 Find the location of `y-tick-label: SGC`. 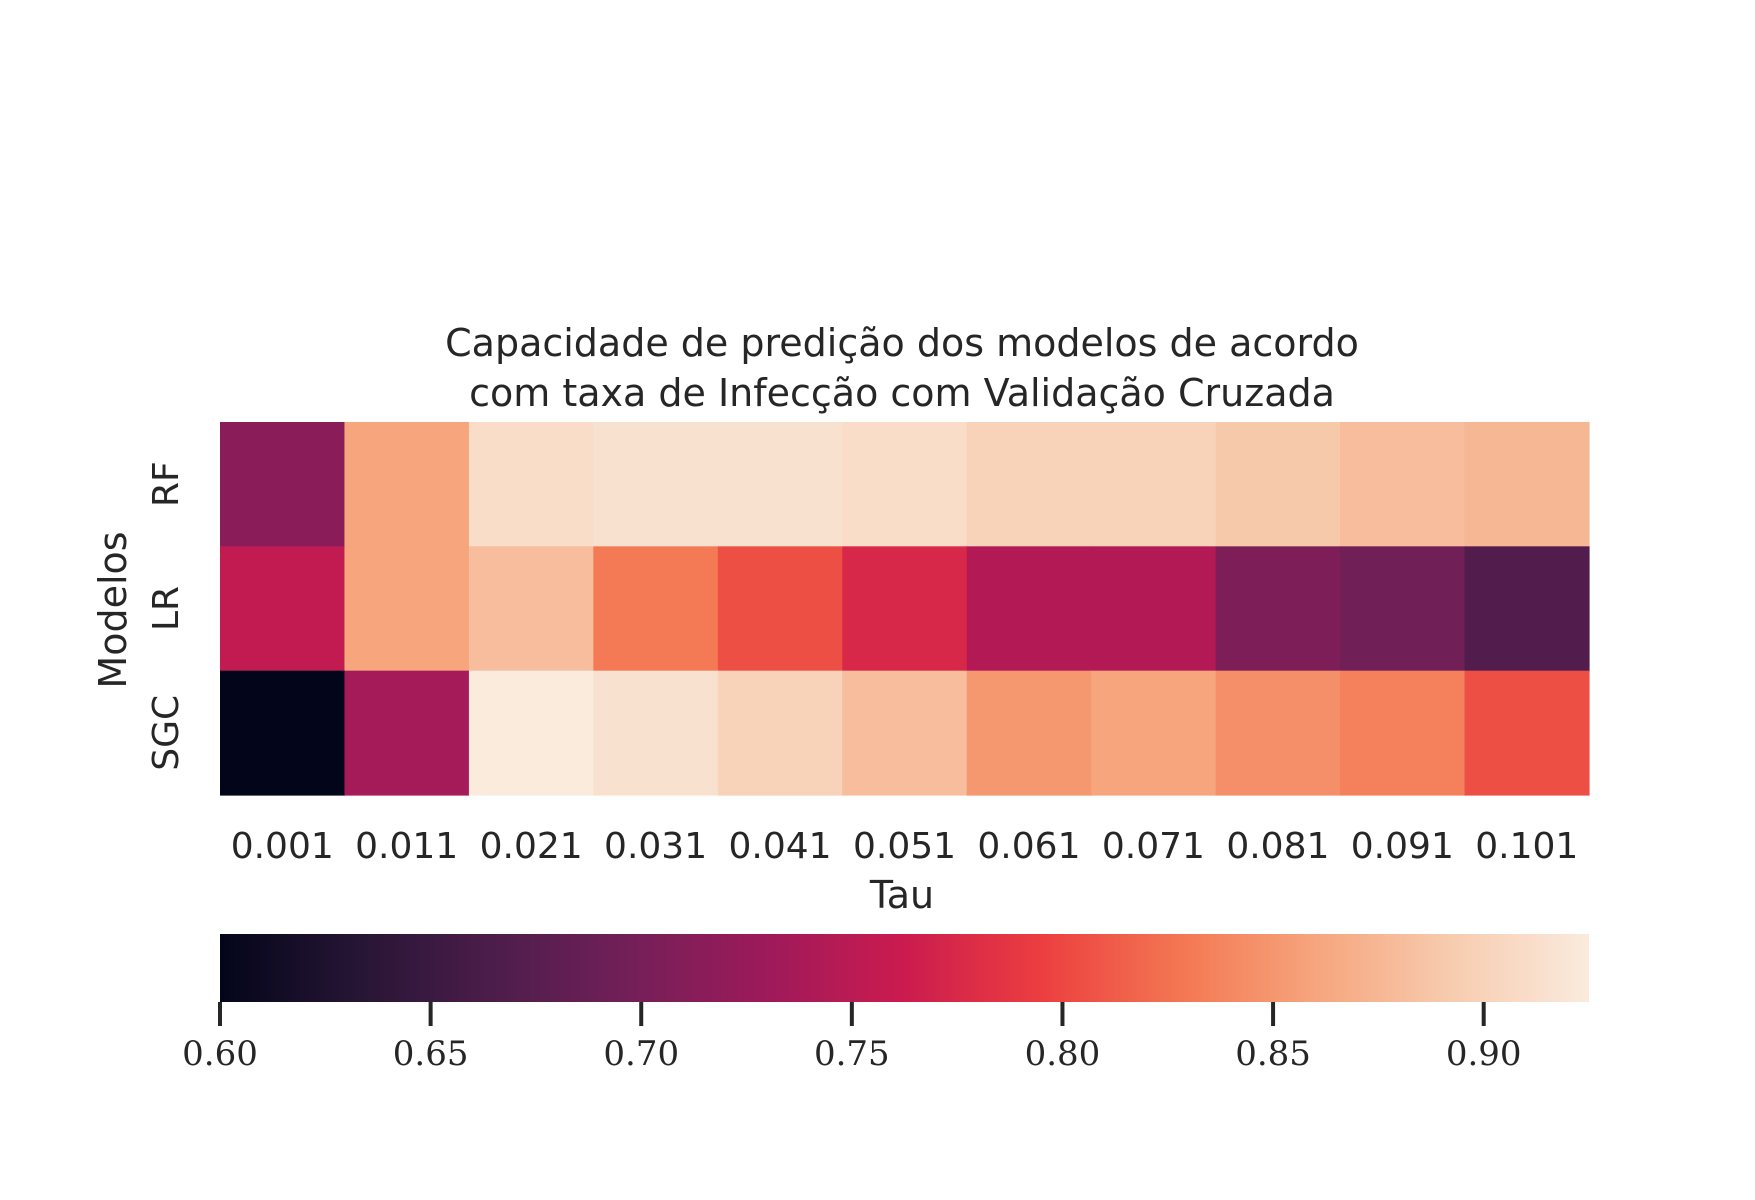

y-tick-label: SGC is located at coordinates (166, 733).